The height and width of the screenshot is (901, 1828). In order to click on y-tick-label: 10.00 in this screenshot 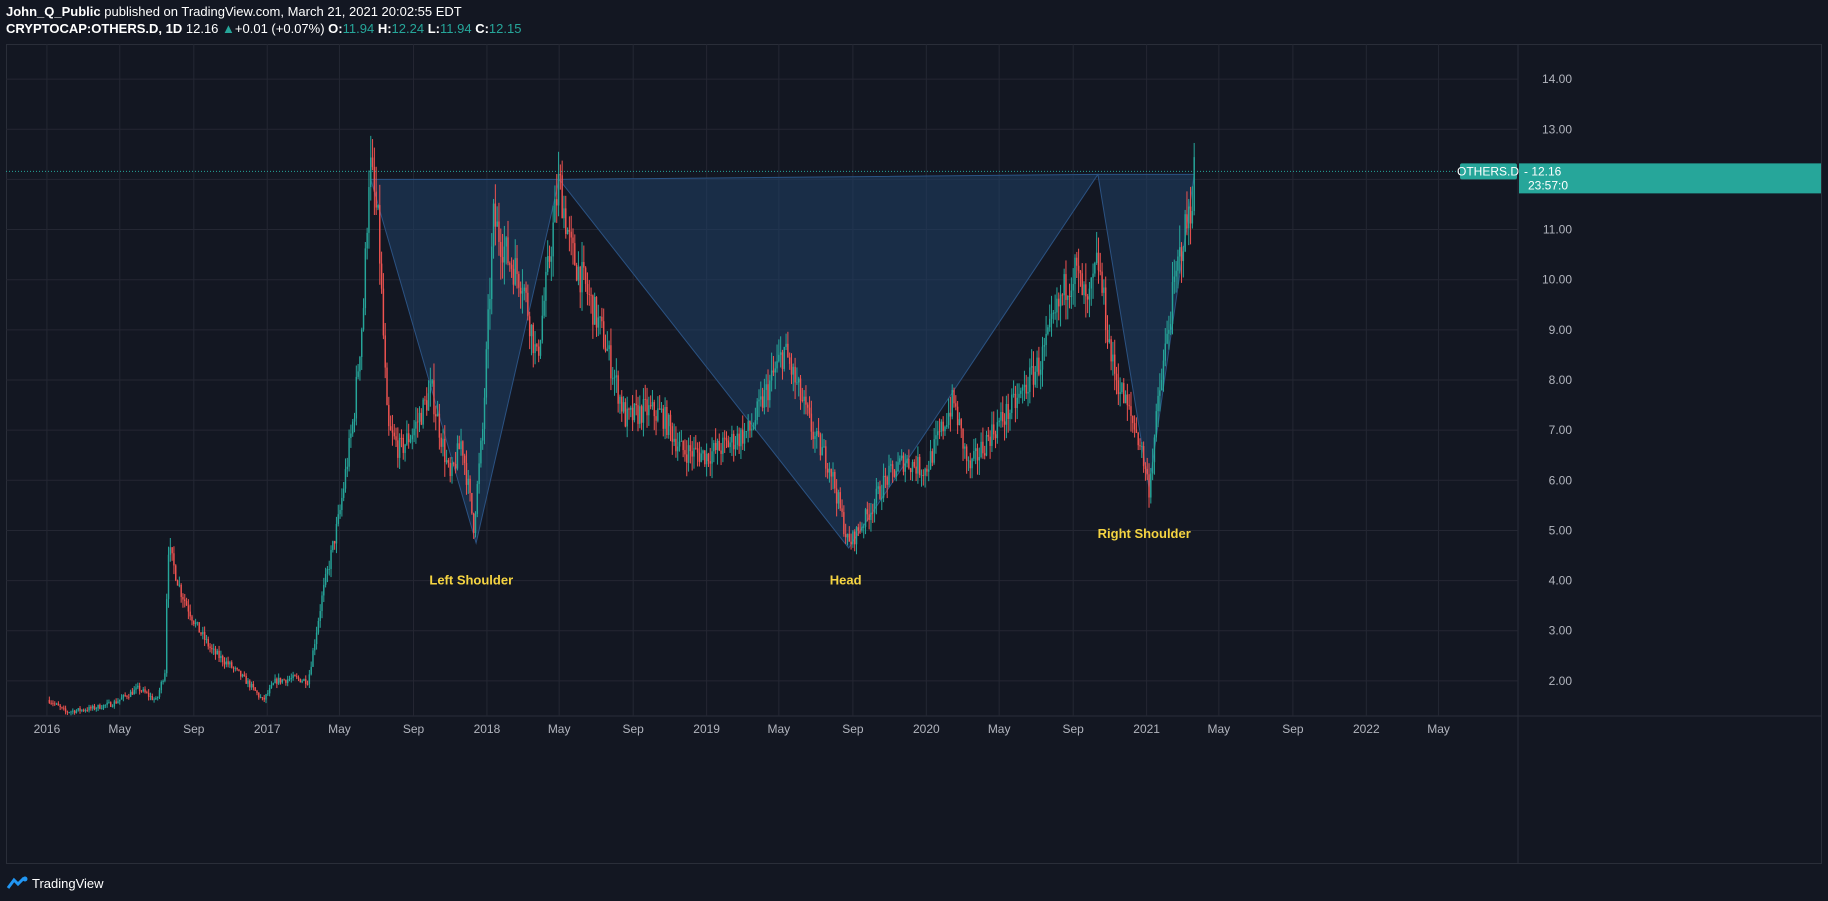, I will do `click(1557, 280)`.